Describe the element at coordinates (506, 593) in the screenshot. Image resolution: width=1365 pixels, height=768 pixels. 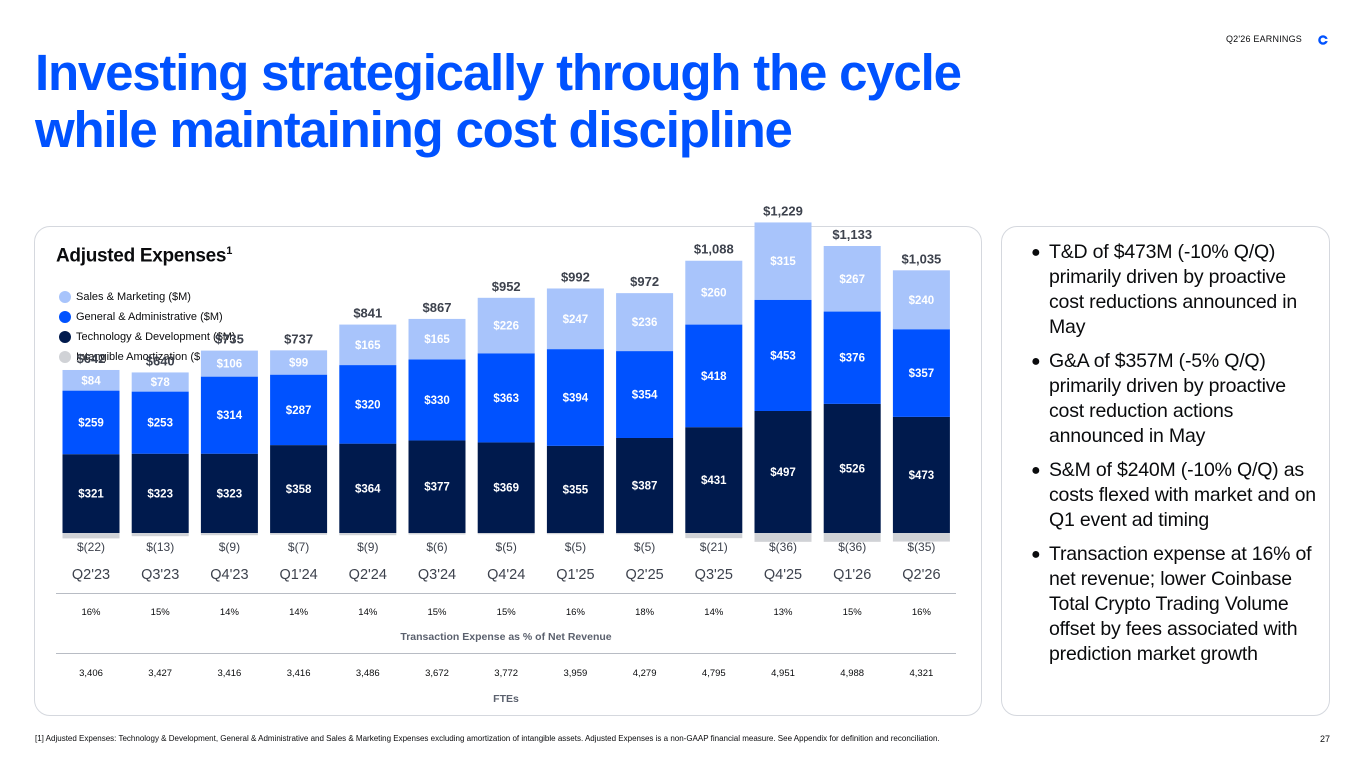
I see `divider-transaction` at that location.